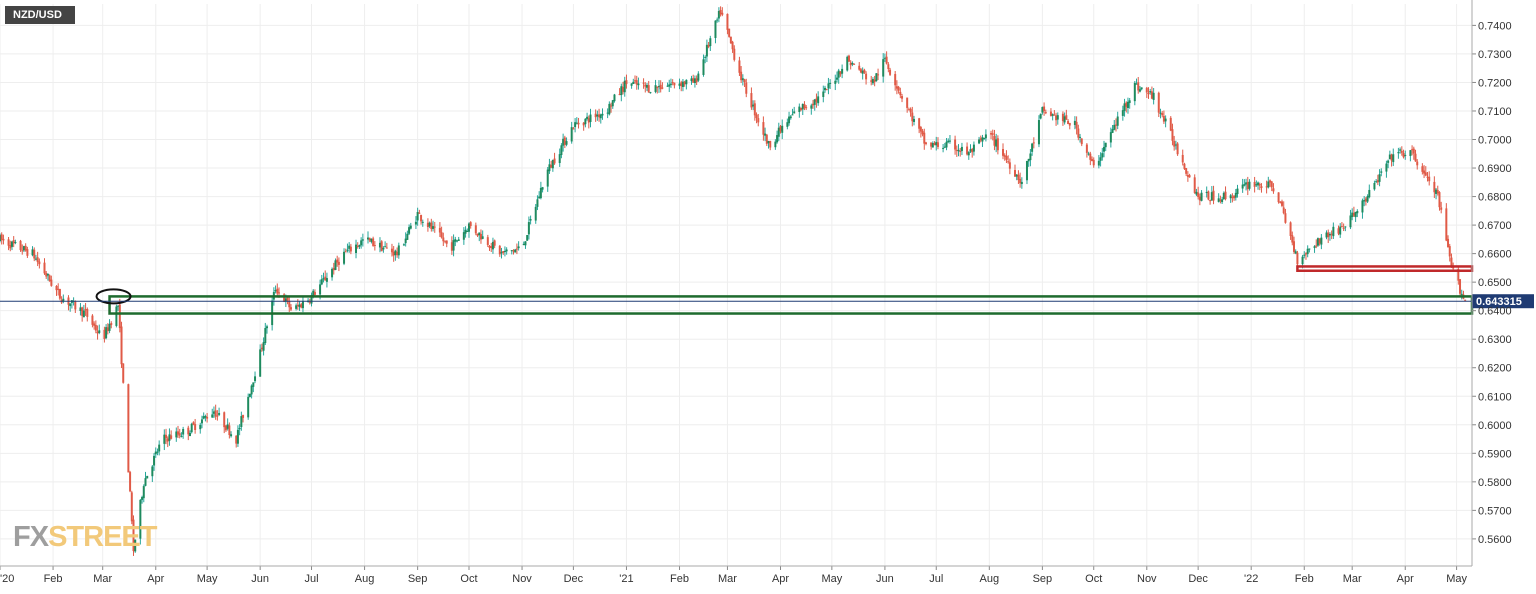 Image resolution: width=1536 pixels, height=594 pixels. Describe the element at coordinates (1495, 198) in the screenshot. I see `y-tick-label: 0.6800` at that location.